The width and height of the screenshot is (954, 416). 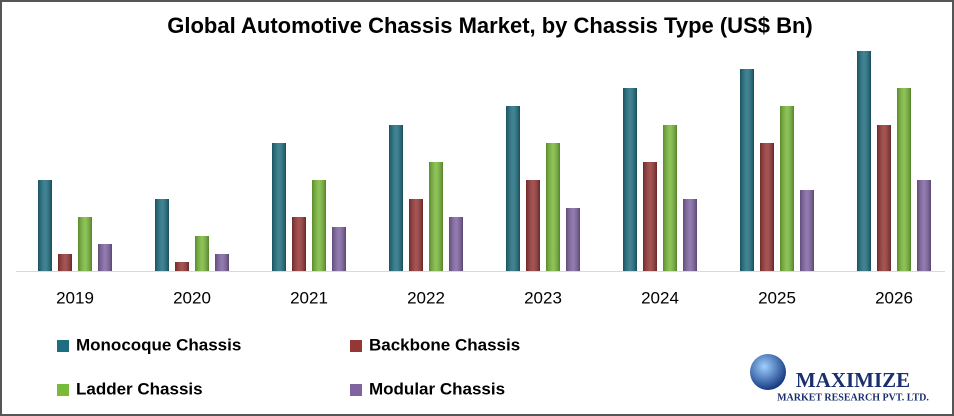 I want to click on legend-label: Monocoque Chassis, so click(x=158, y=344).